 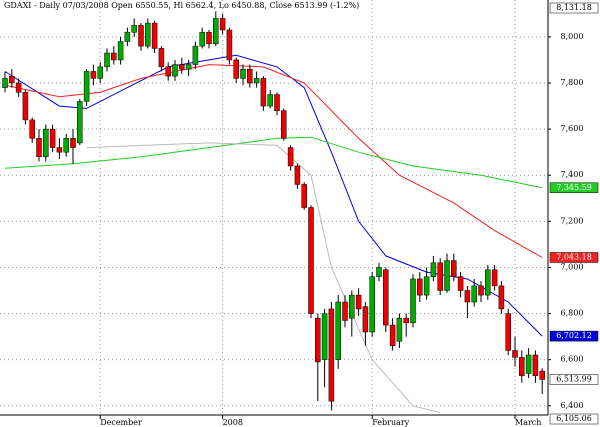 I want to click on y-tick-label: 8,000, so click(x=572, y=36).